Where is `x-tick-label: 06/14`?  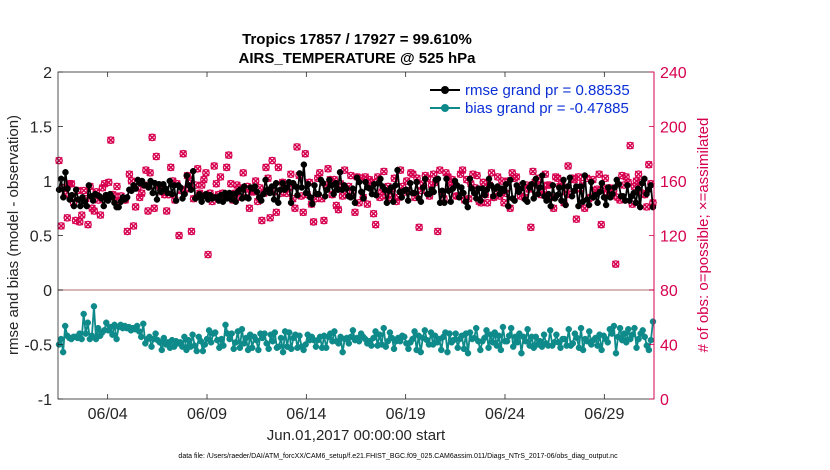 x-tick-label: 06/14 is located at coordinates (306, 414).